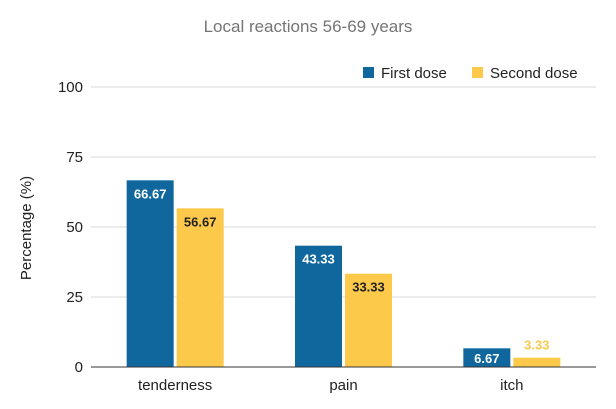  What do you see at coordinates (368, 287) in the screenshot?
I see `data-label: 33.33` at bounding box center [368, 287].